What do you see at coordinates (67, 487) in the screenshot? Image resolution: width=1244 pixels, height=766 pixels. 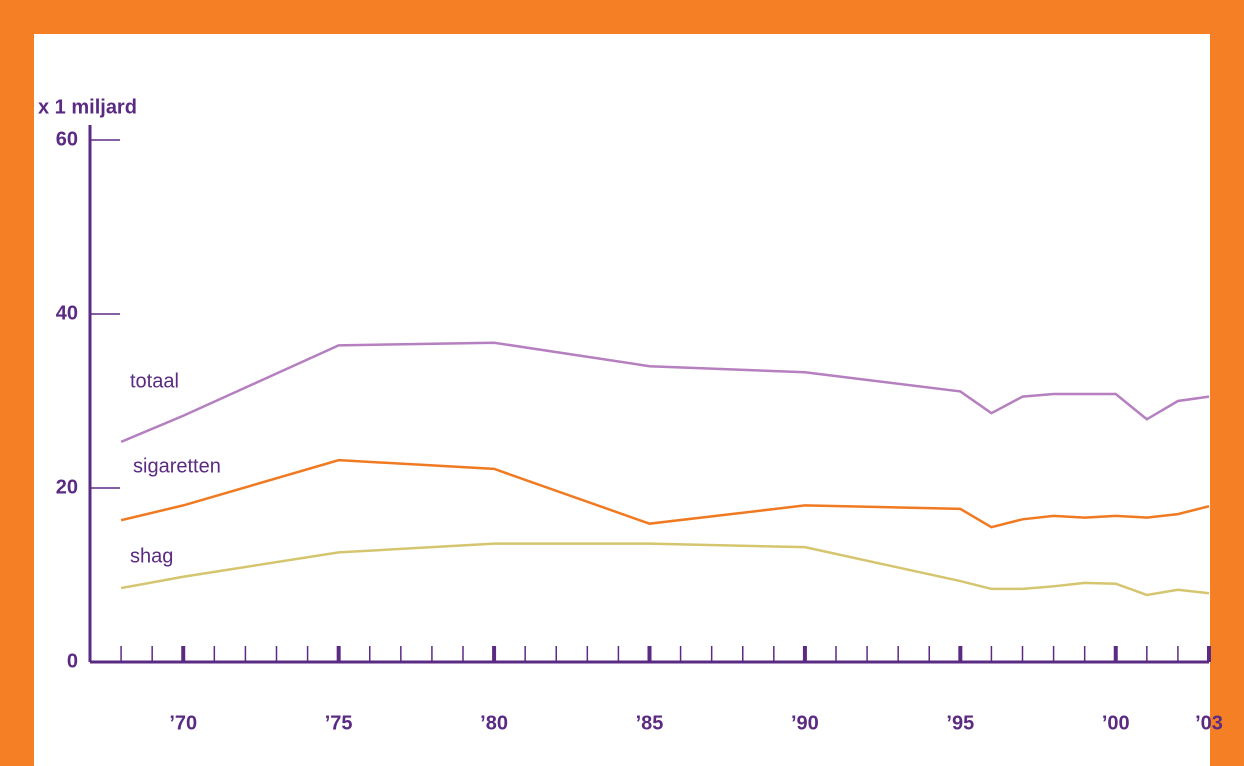 I see `y-tick-label: 20` at bounding box center [67, 487].